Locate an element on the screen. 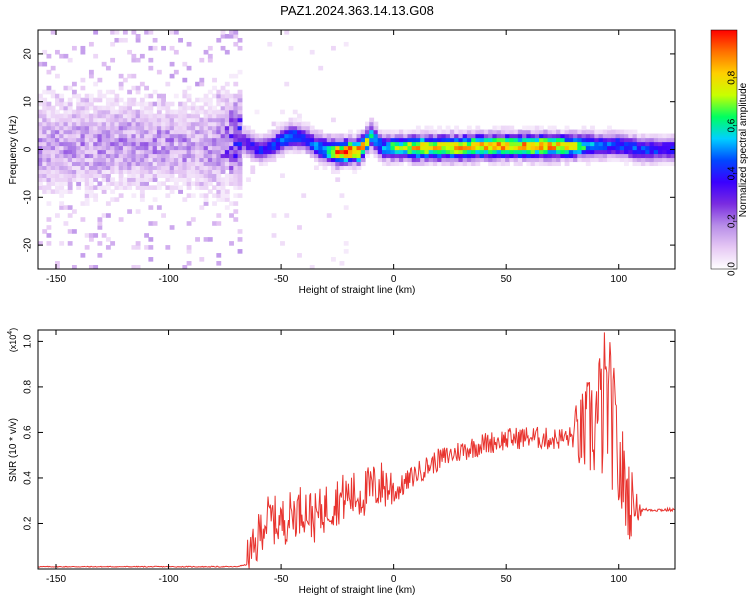  y-tick-label: 0.4 is located at coordinates (28, 478).